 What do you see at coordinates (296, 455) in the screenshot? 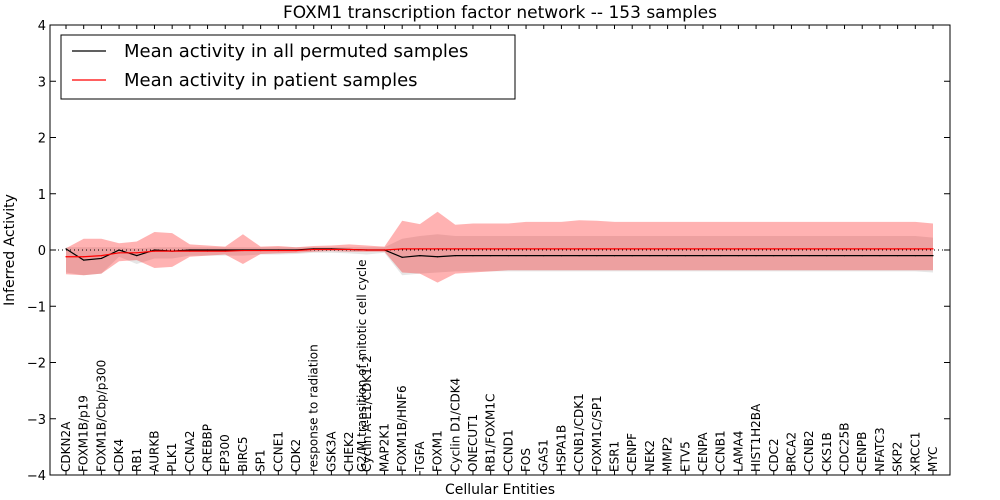
I see `x-category-label-13: CDK2` at bounding box center [296, 455].